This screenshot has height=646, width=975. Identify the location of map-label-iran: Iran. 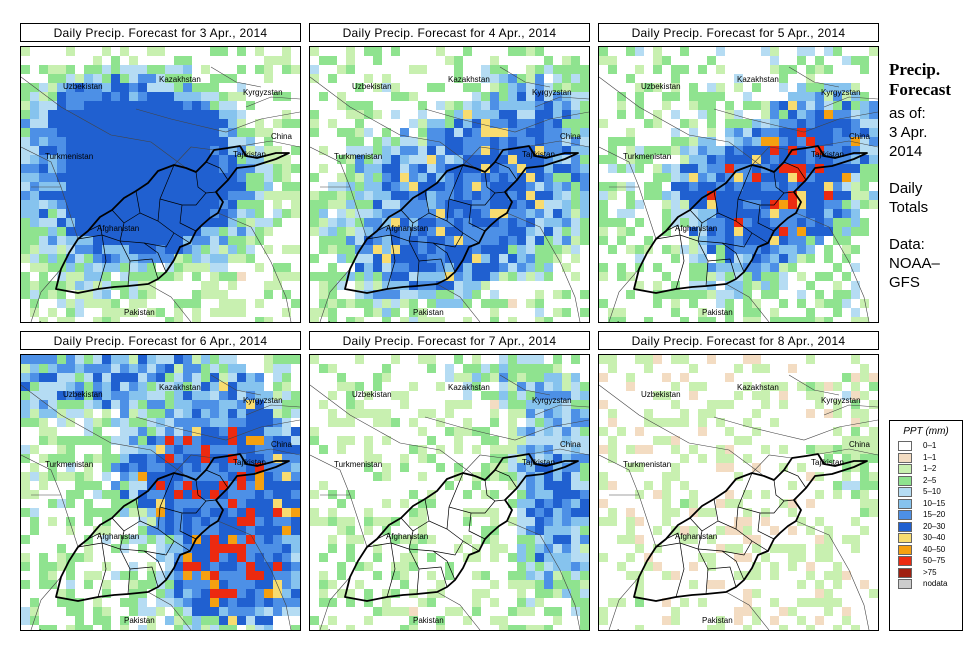
(624, 629).